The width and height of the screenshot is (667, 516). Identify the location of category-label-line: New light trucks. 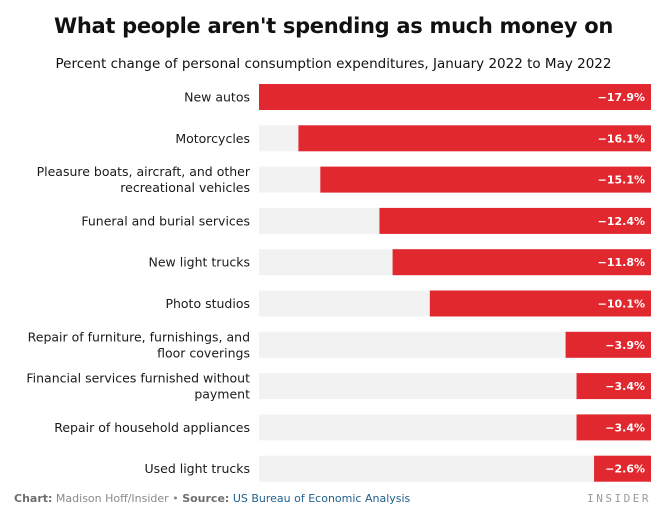
(199, 262).